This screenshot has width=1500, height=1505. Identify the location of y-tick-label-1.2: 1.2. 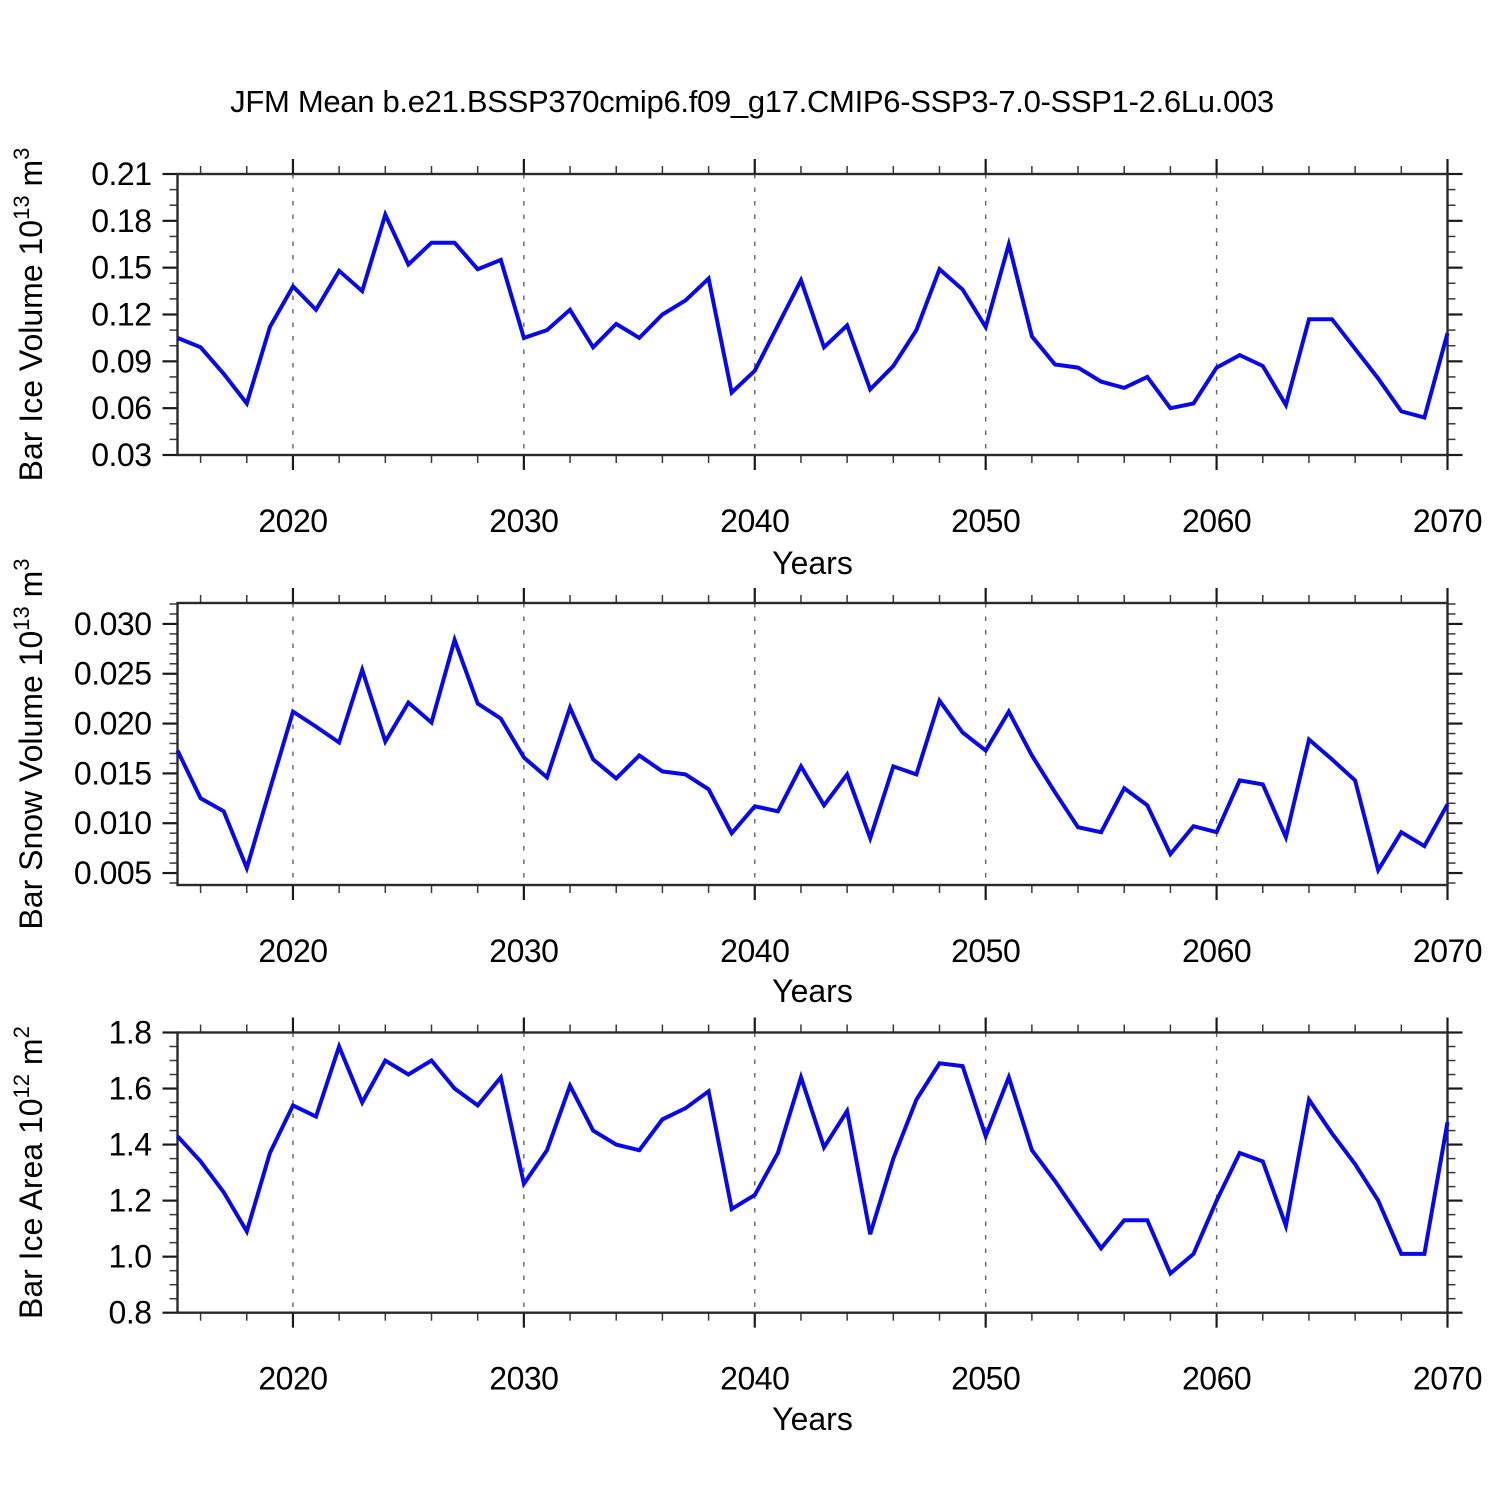
(130, 1201).